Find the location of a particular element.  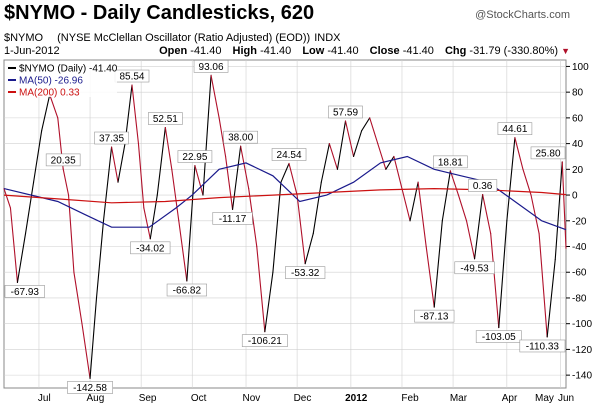

chg-down-icon: ▼ is located at coordinates (565, 51).